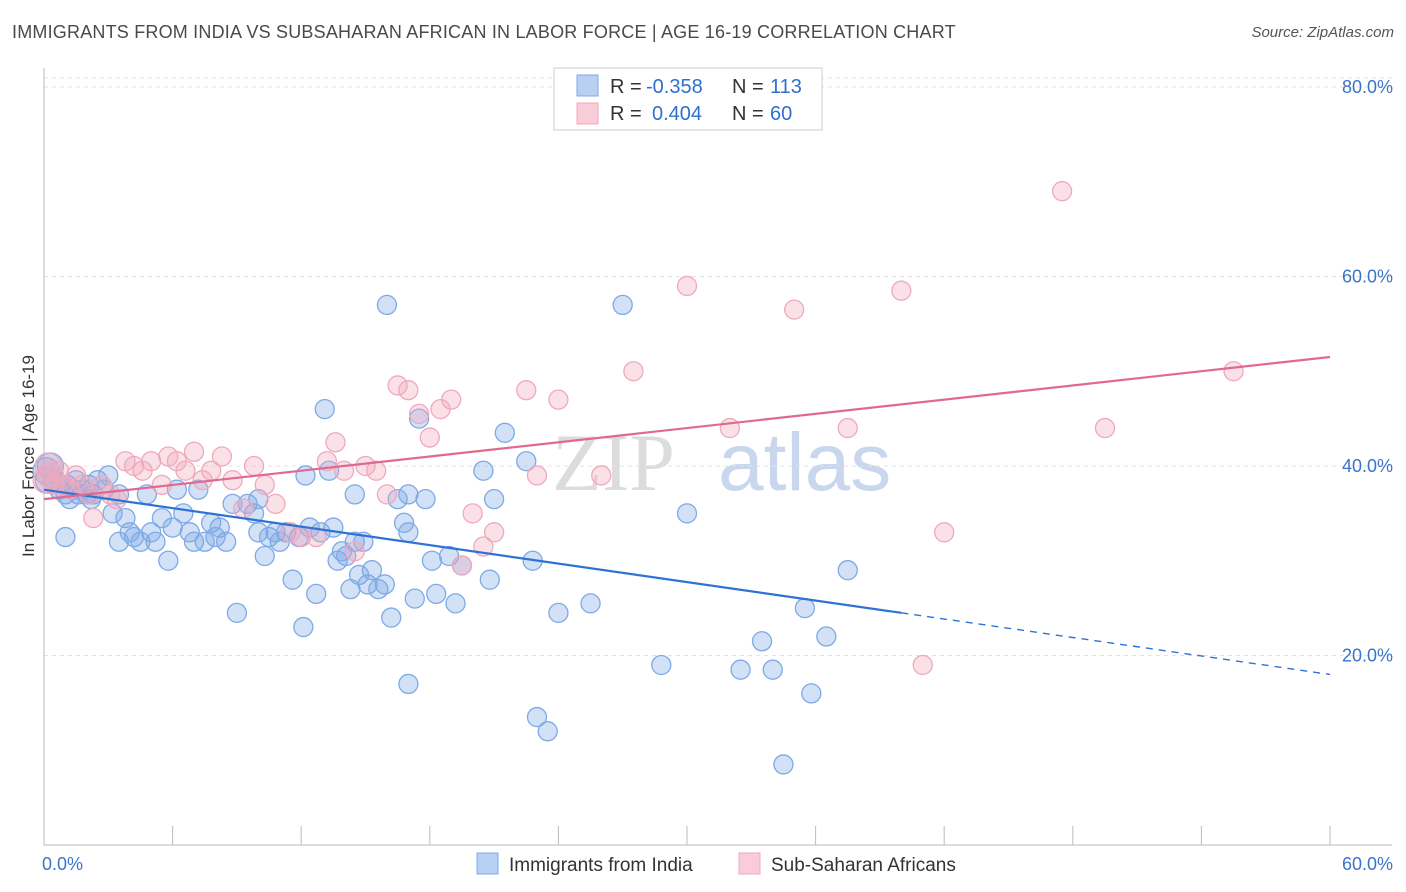 The width and height of the screenshot is (1406, 892). I want to click on stats-n-value-india: 113, so click(786, 87).